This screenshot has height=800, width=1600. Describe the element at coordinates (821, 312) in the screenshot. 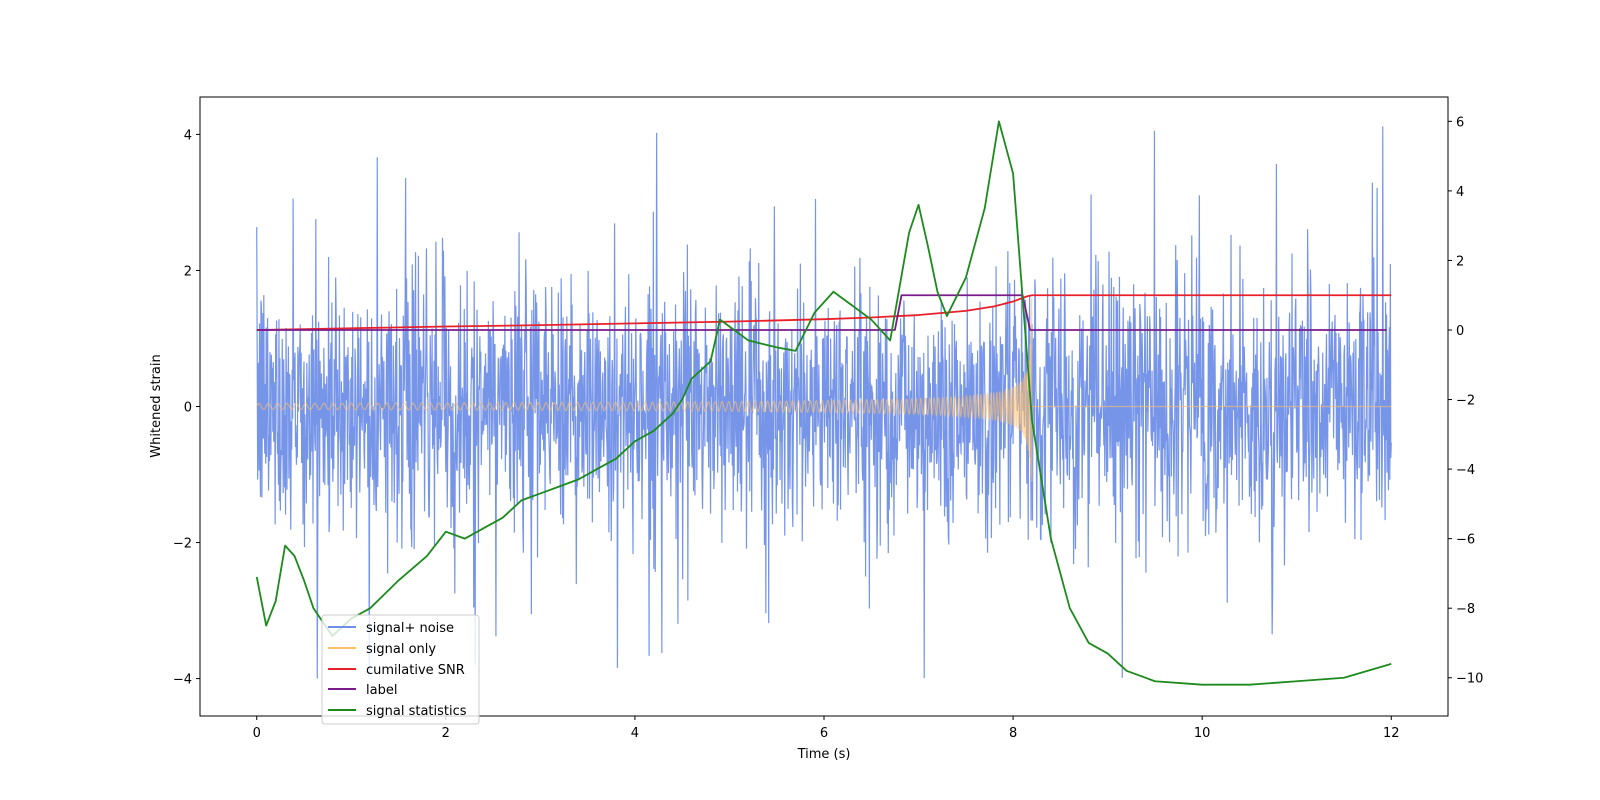

I see `series-label` at that location.